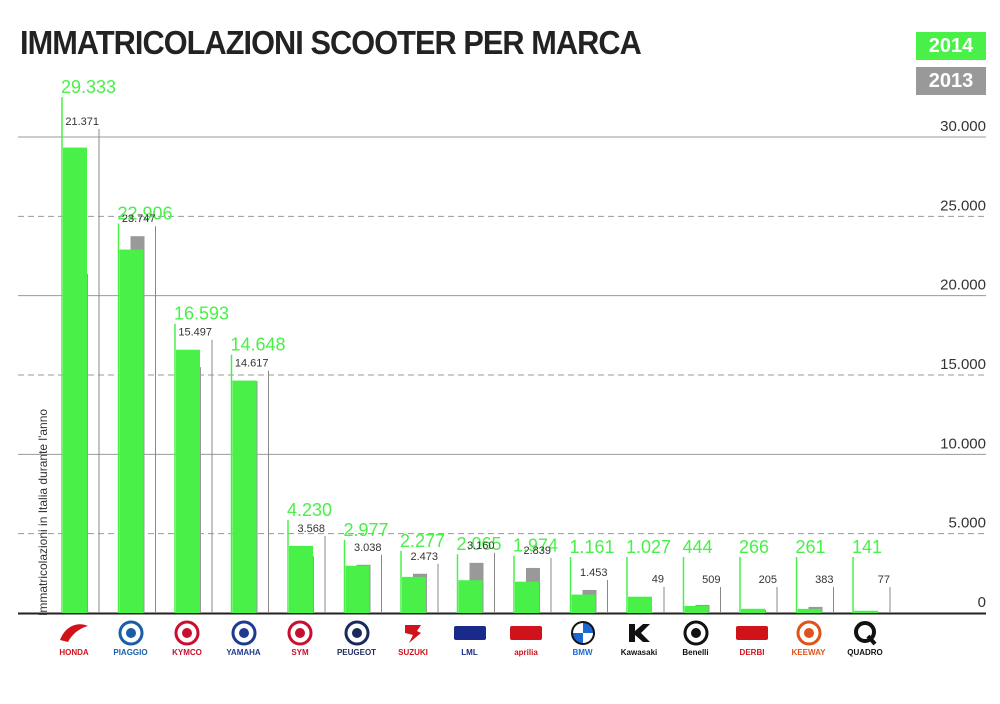 This screenshot has width=1000, height=704. Describe the element at coordinates (811, 547) in the screenshot. I see `data-label-2014: 261` at that location.